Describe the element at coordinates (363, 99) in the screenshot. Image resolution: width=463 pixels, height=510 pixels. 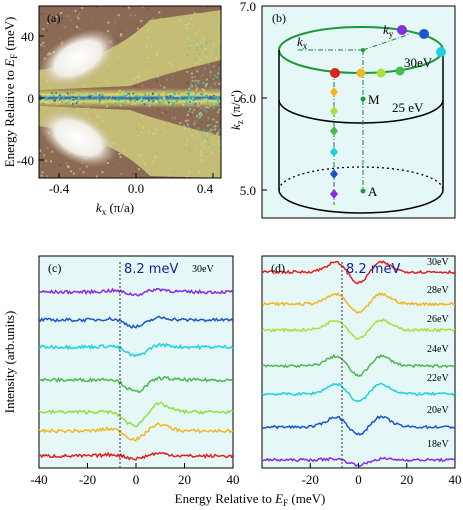
I see `bz-M-point` at that location.